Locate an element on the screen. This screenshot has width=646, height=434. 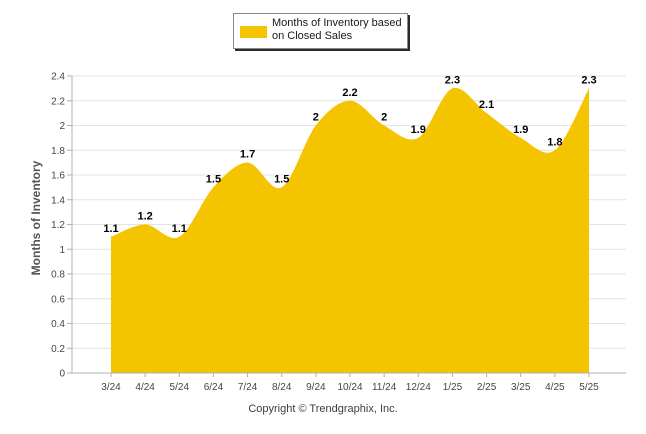
x-tick-label: 8/24 is located at coordinates (282, 387).